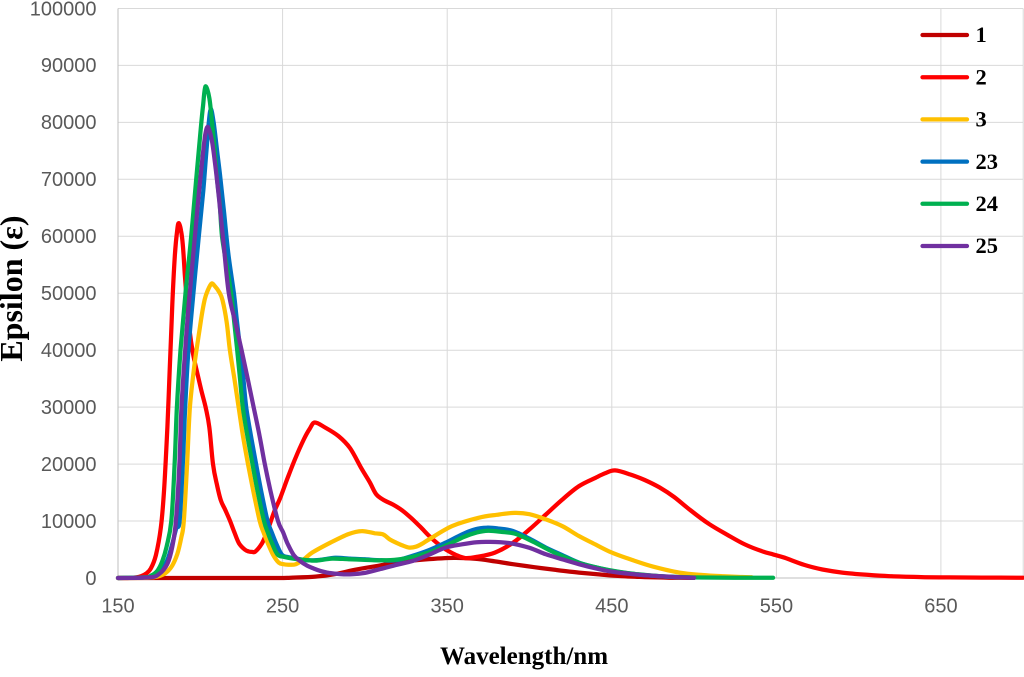 The width and height of the screenshot is (1024, 677). Describe the element at coordinates (524, 656) in the screenshot. I see `svg-text: Wavelength/nm` at that location.